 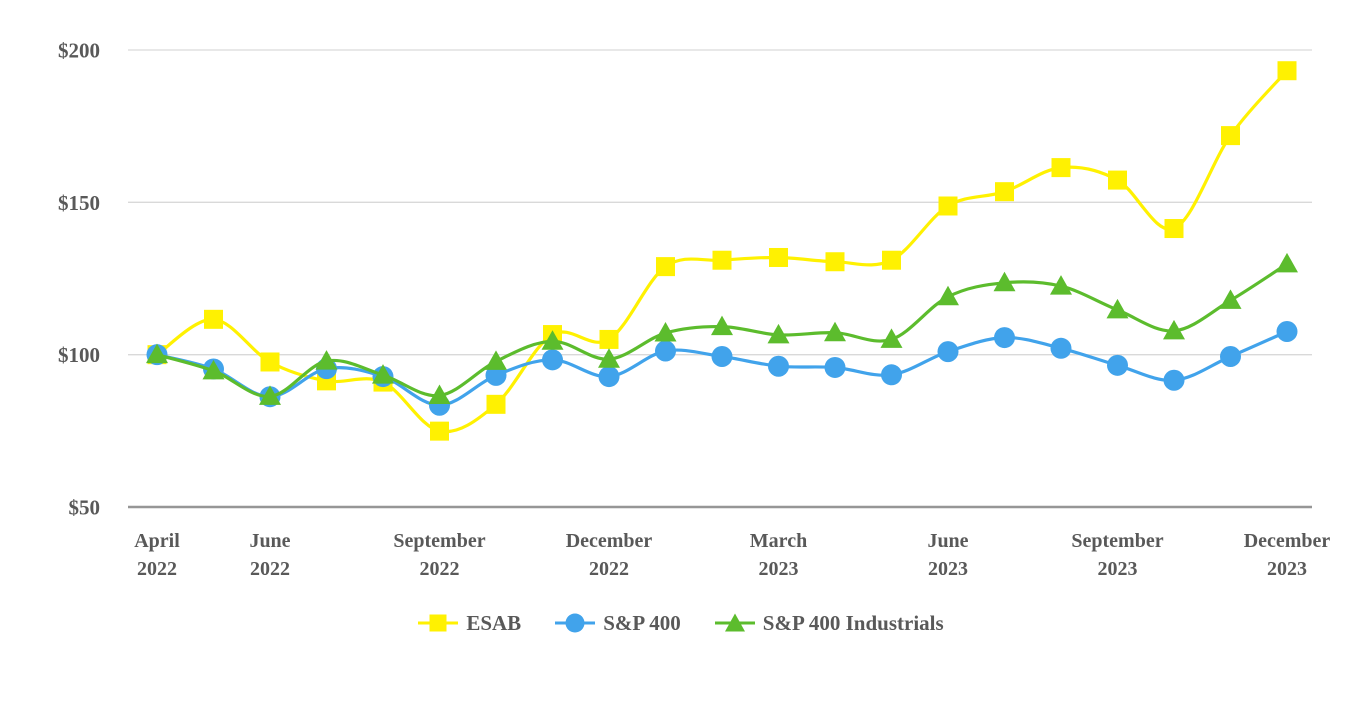 What do you see at coordinates (439, 431) in the screenshot?
I see `marker-esab-september-2022` at bounding box center [439, 431].